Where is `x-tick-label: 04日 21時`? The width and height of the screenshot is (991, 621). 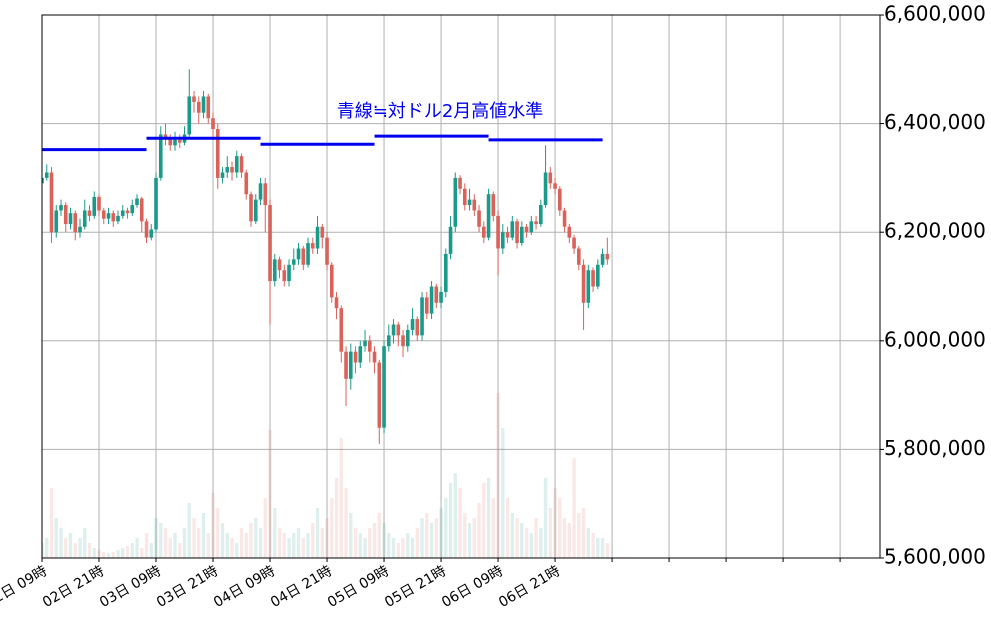 x-tick-label: 04日 21時 is located at coordinates (301, 587).